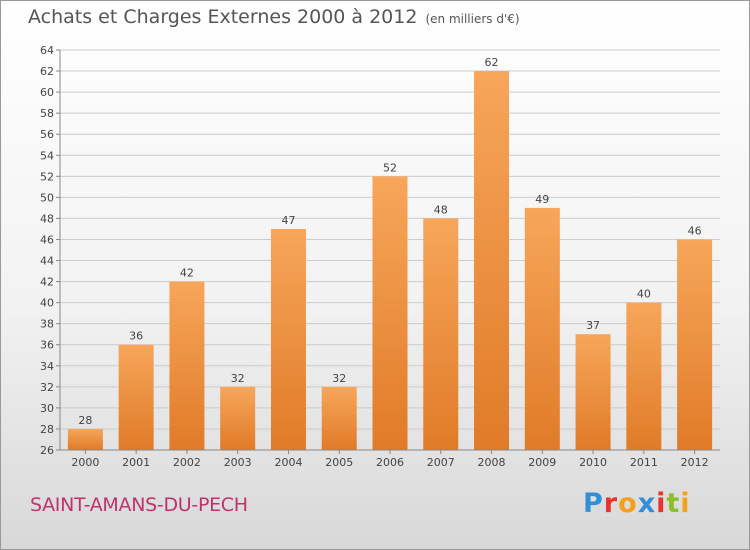  I want to click on y-tick-label: 52, so click(47, 176).